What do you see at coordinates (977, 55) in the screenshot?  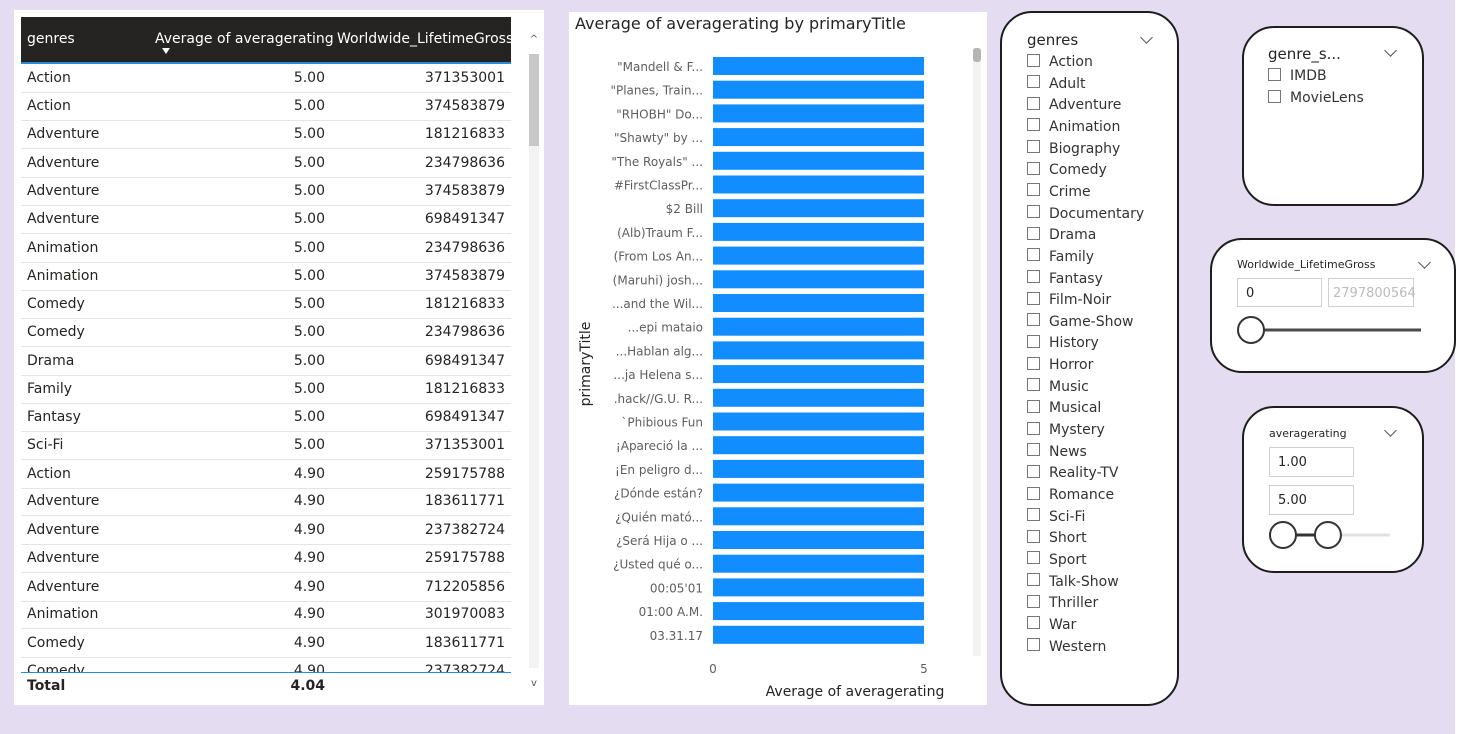 I see `chart-scroll-thumb` at bounding box center [977, 55].